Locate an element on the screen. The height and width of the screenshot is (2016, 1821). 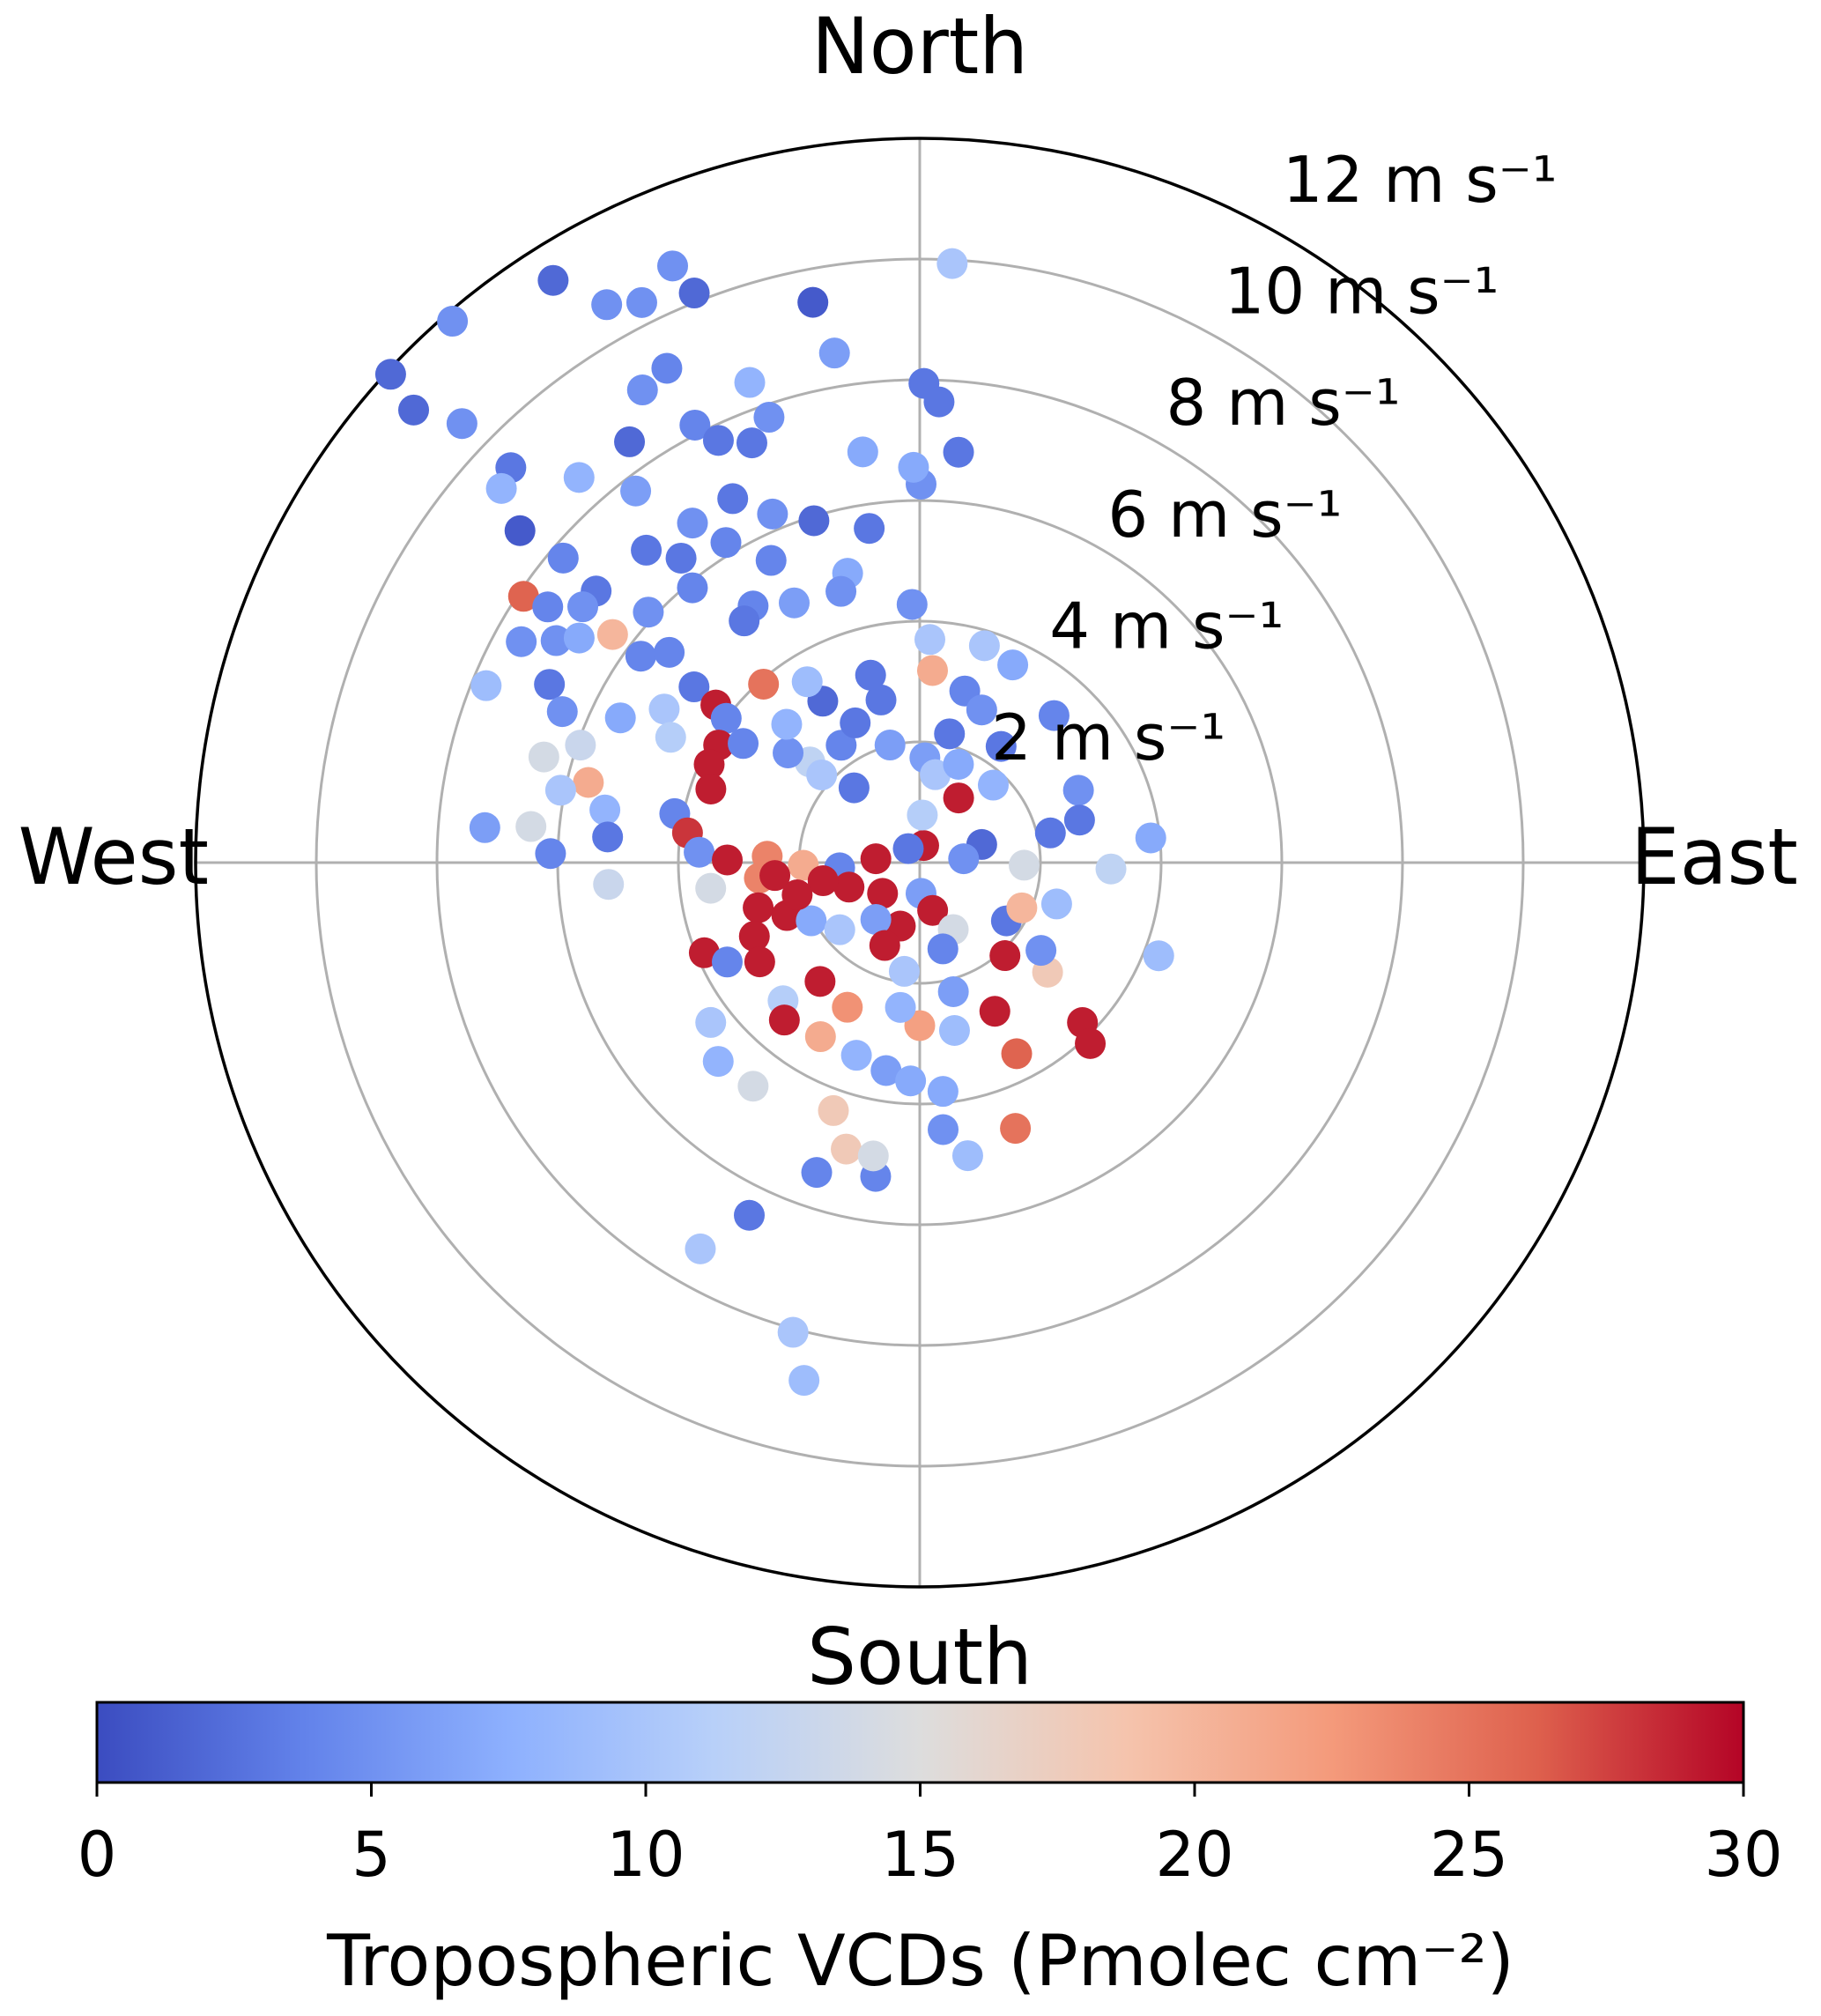
direction-label: West is located at coordinates (114, 857).